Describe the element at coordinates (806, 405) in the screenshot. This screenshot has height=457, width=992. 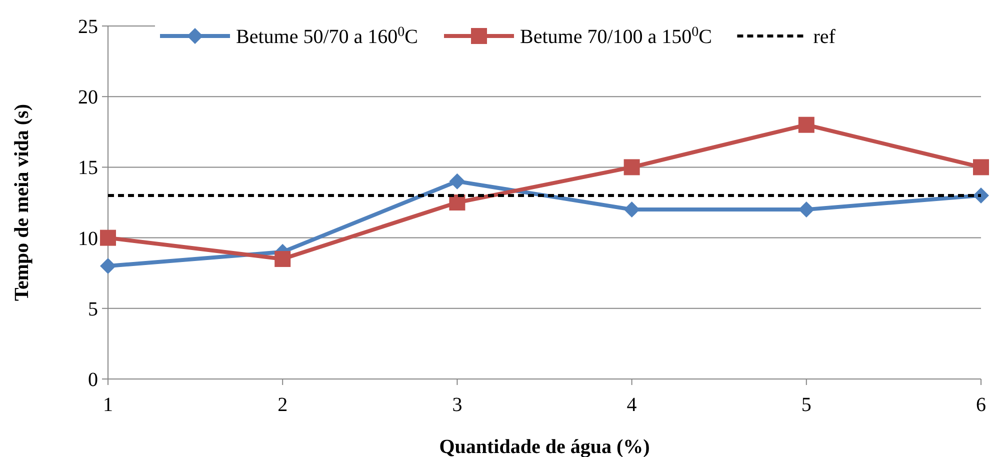
I see `x-tick-label: 5` at that location.